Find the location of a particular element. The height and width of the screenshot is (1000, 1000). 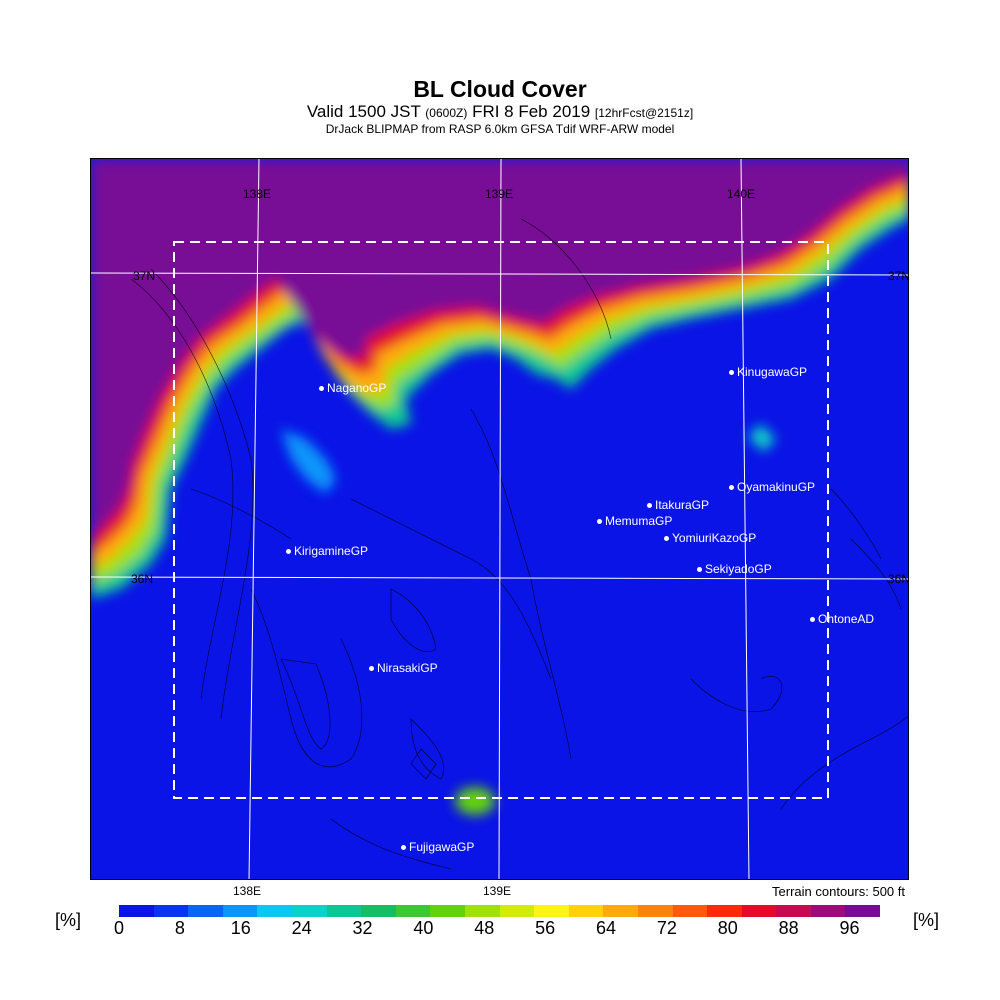

colorbar-unit-left: [%] is located at coordinates (68, 920).